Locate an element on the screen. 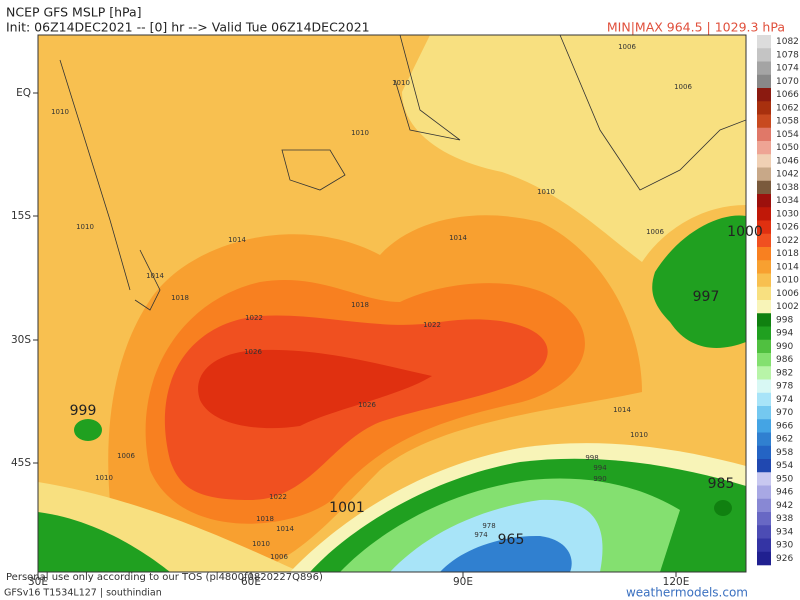  colorbar-label: 950 is located at coordinates (784, 479).